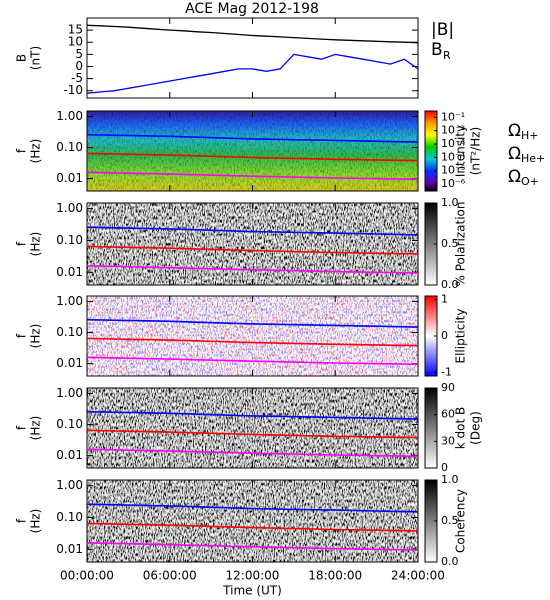 The width and height of the screenshot is (550, 600). Describe the element at coordinates (461, 521) in the screenshot. I see `colorbar-label: Coherency` at that location.